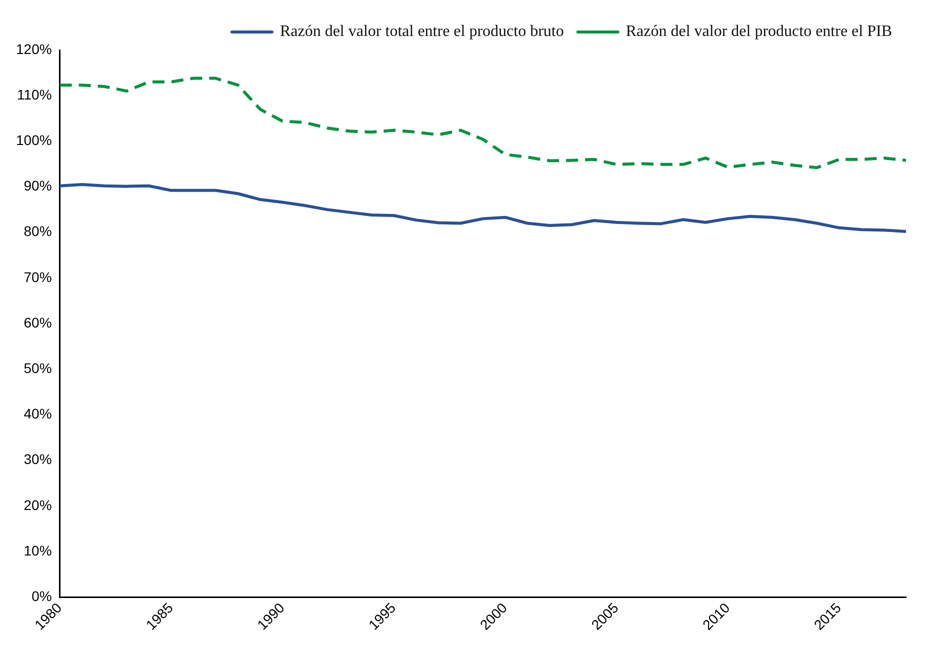 The height and width of the screenshot is (645, 934). Describe the element at coordinates (42, 596) in the screenshot. I see `y-tick-label: 0%` at that location.